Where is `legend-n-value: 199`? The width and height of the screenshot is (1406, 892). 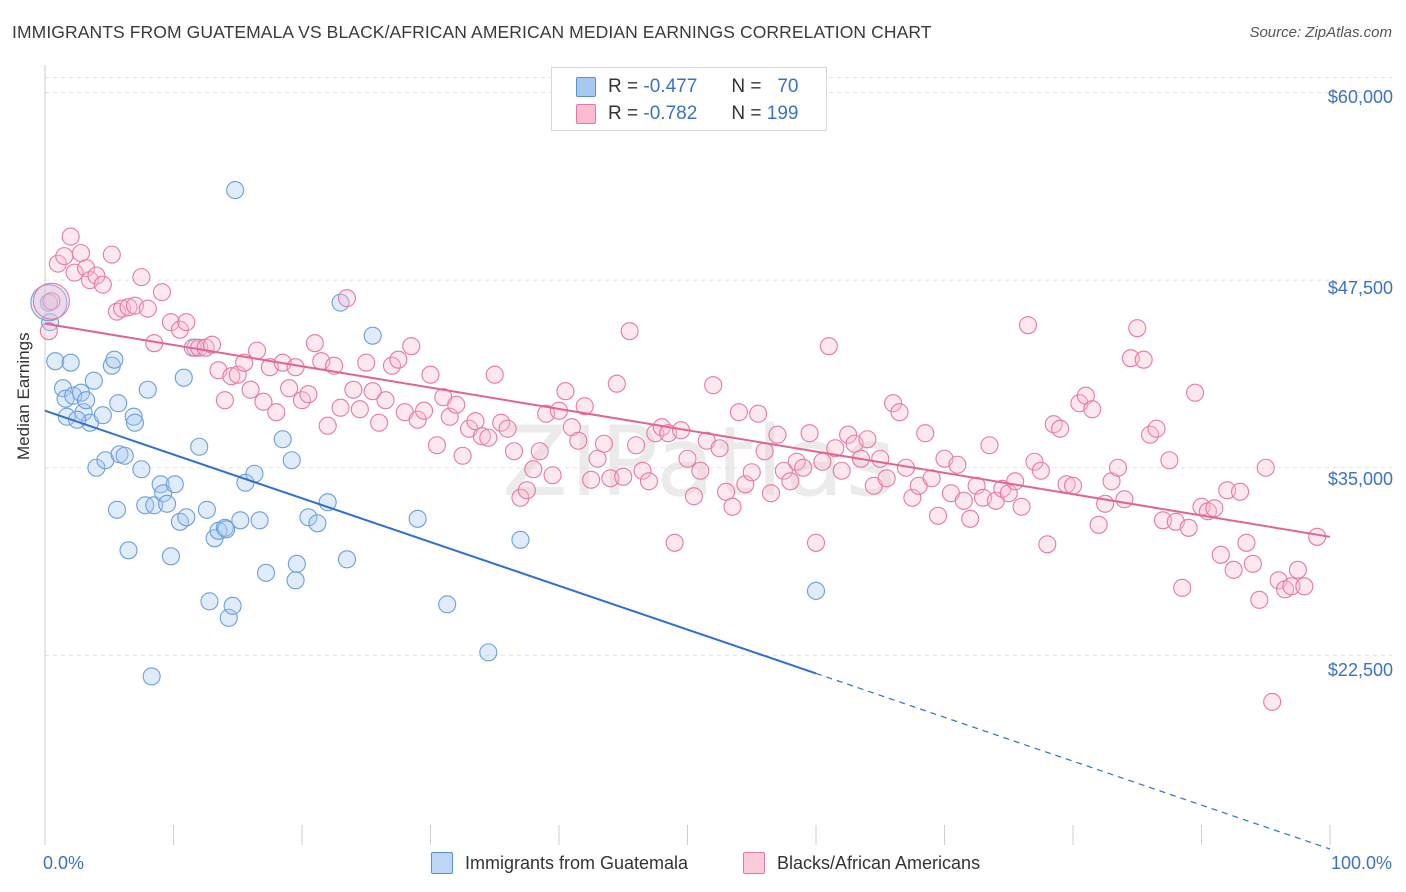 legend-n-value: 199 is located at coordinates (782, 113).